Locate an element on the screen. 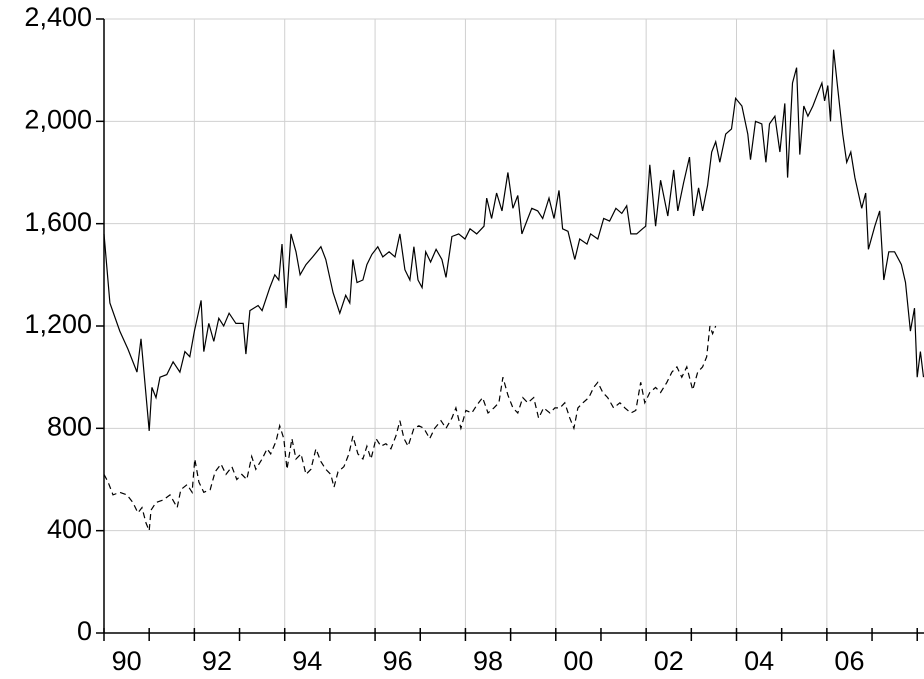  x-tick-label: 98 is located at coordinates (488, 661).